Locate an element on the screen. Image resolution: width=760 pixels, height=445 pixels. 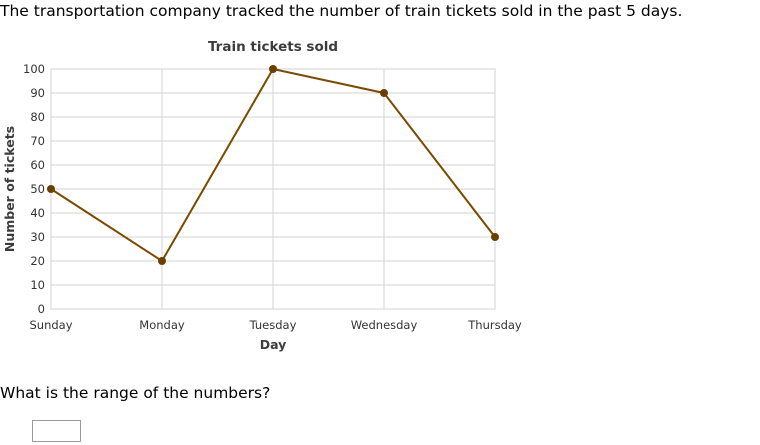
x-tick-label: Wednesday is located at coordinates (384, 325).